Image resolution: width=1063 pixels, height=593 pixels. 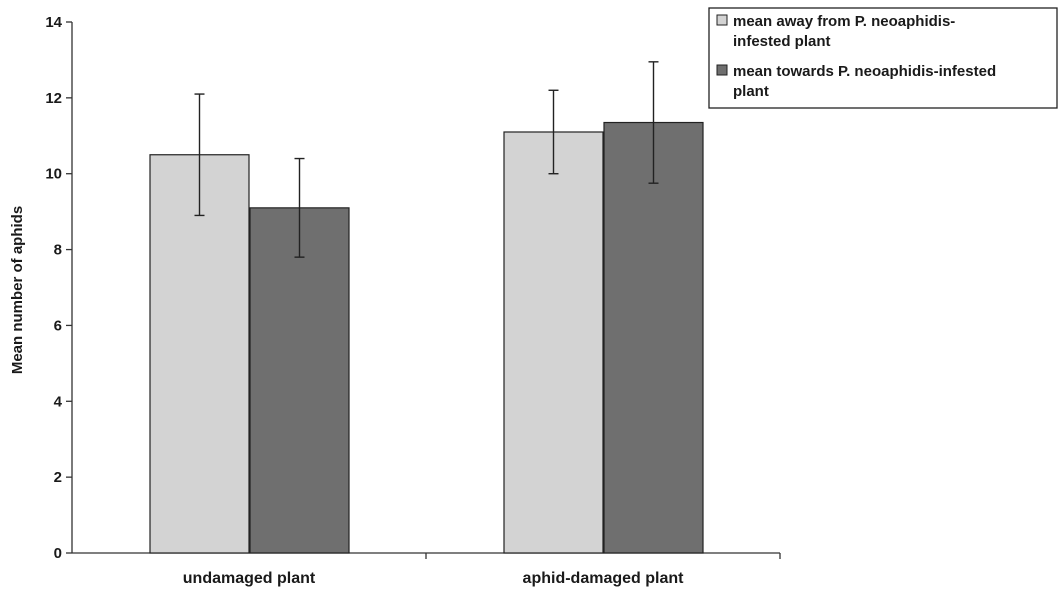 What do you see at coordinates (58, 288) in the screenshot?
I see `y-axis-ticks: 0 2 4 6 8 10 12 14` at bounding box center [58, 288].